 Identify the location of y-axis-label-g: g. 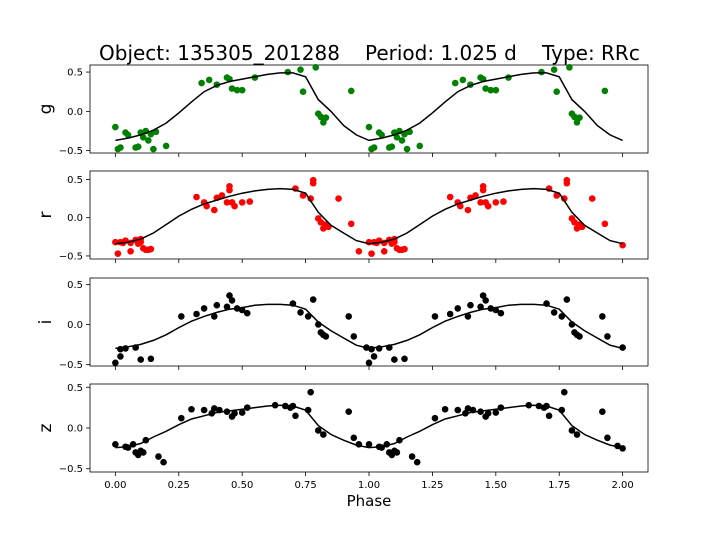
(46, 109).